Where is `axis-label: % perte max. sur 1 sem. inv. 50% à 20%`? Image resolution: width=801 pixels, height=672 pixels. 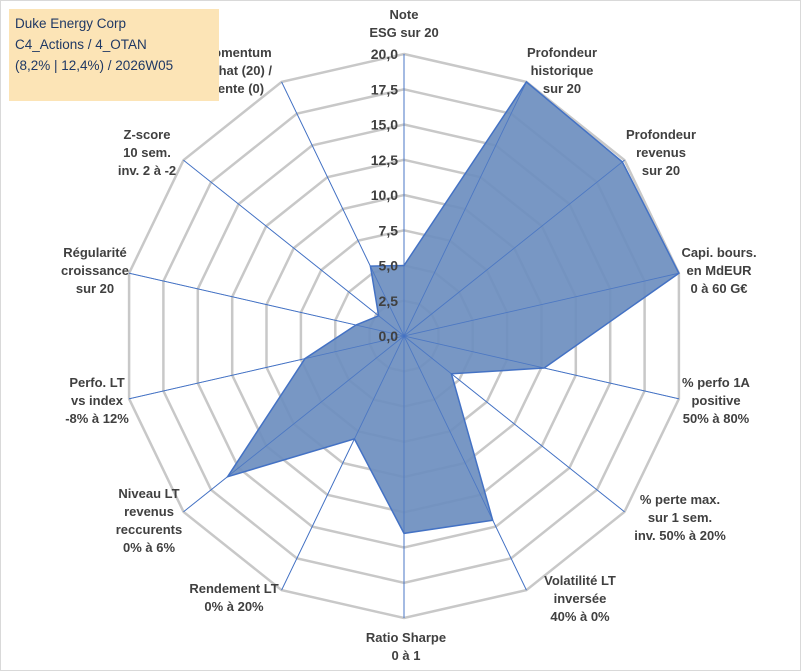 axis-label: % perte max. sur 1 sem. inv. 50% à 20% is located at coordinates (680, 517).